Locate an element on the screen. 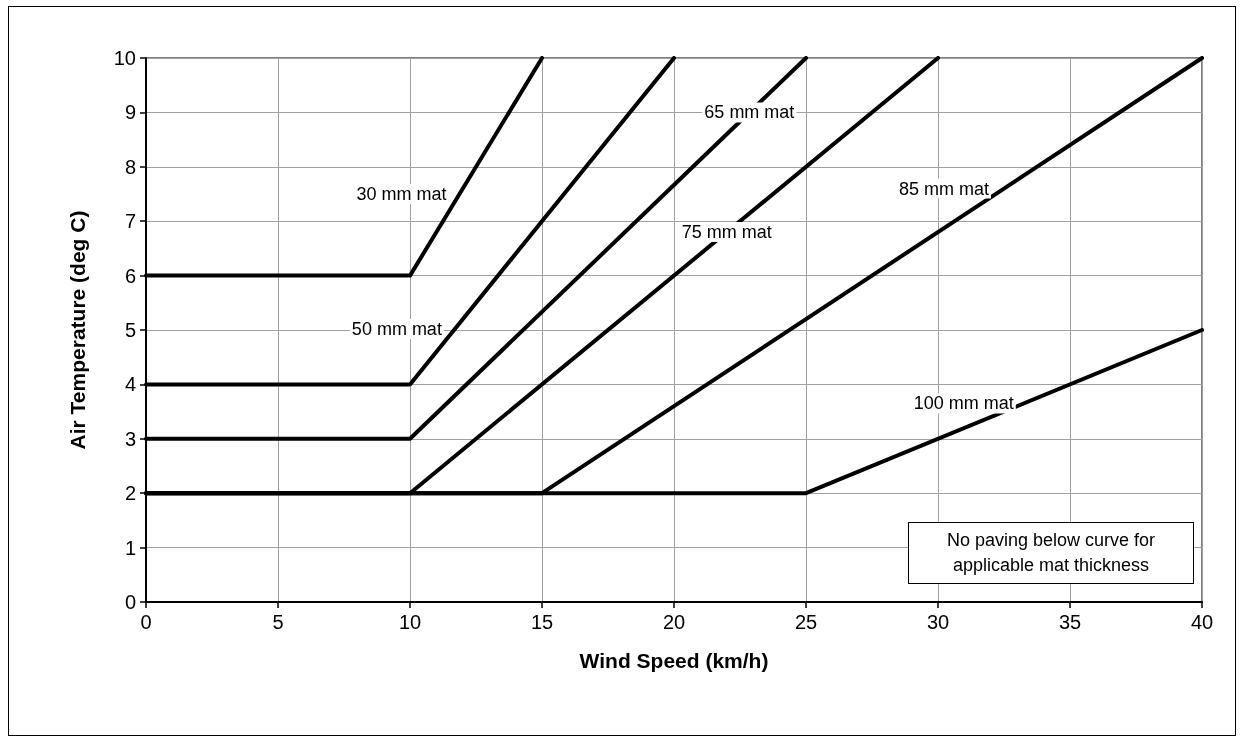 This screenshot has width=1246, height=742. y-tick-label: 8 is located at coordinates (130, 166).